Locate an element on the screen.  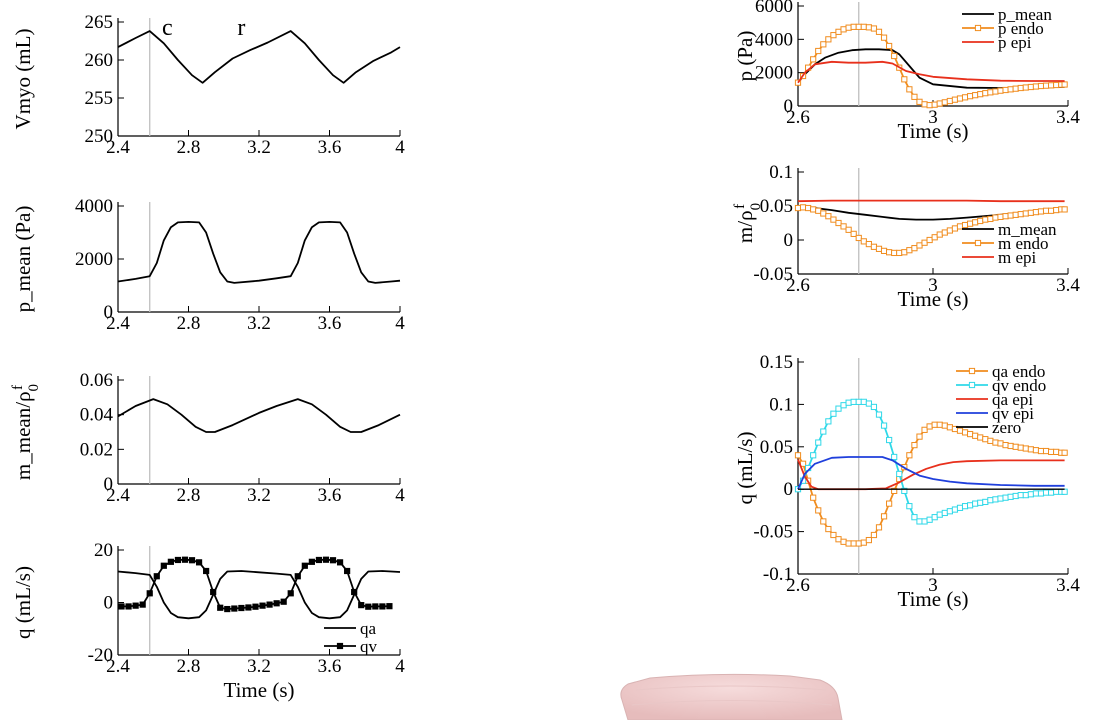
legend-entry: qv epi is located at coordinates (995, 413).